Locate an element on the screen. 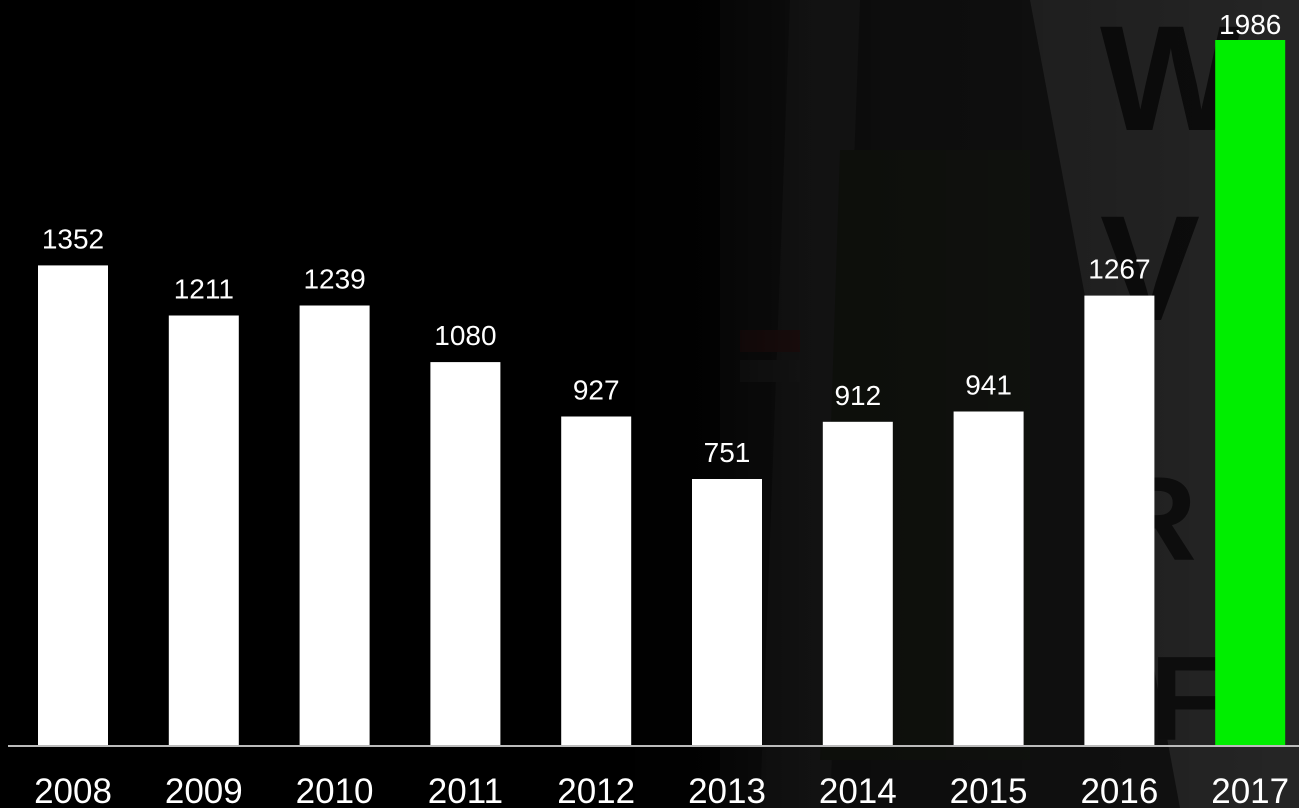 Image resolution: width=1299 pixels, height=808 pixels. bar-2010 is located at coordinates (334, 525).